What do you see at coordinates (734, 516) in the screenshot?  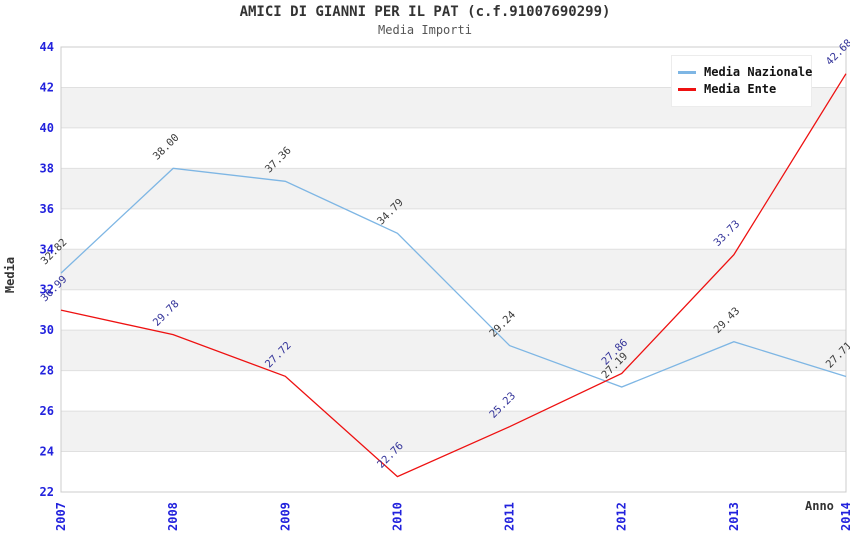 I see `x-tick-label: 2013` at bounding box center [734, 516].